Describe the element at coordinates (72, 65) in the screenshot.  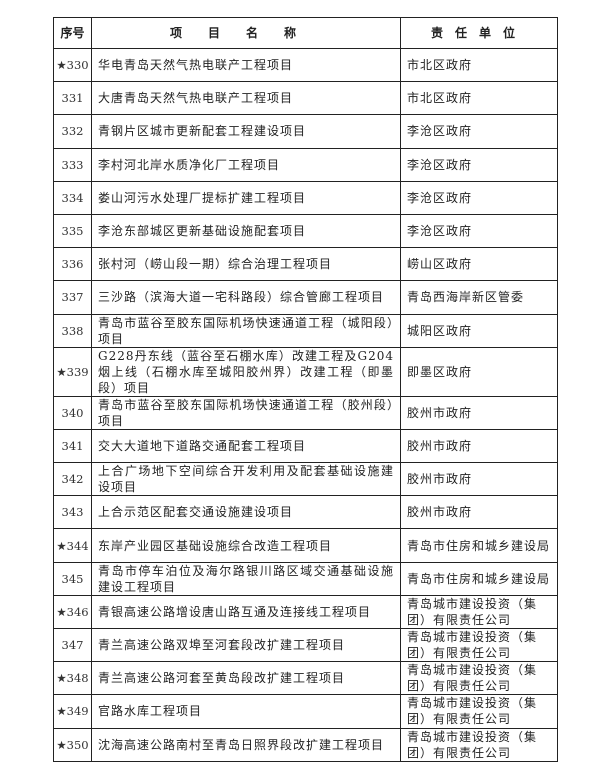
I see `serial-number-cell: ★330` at that location.